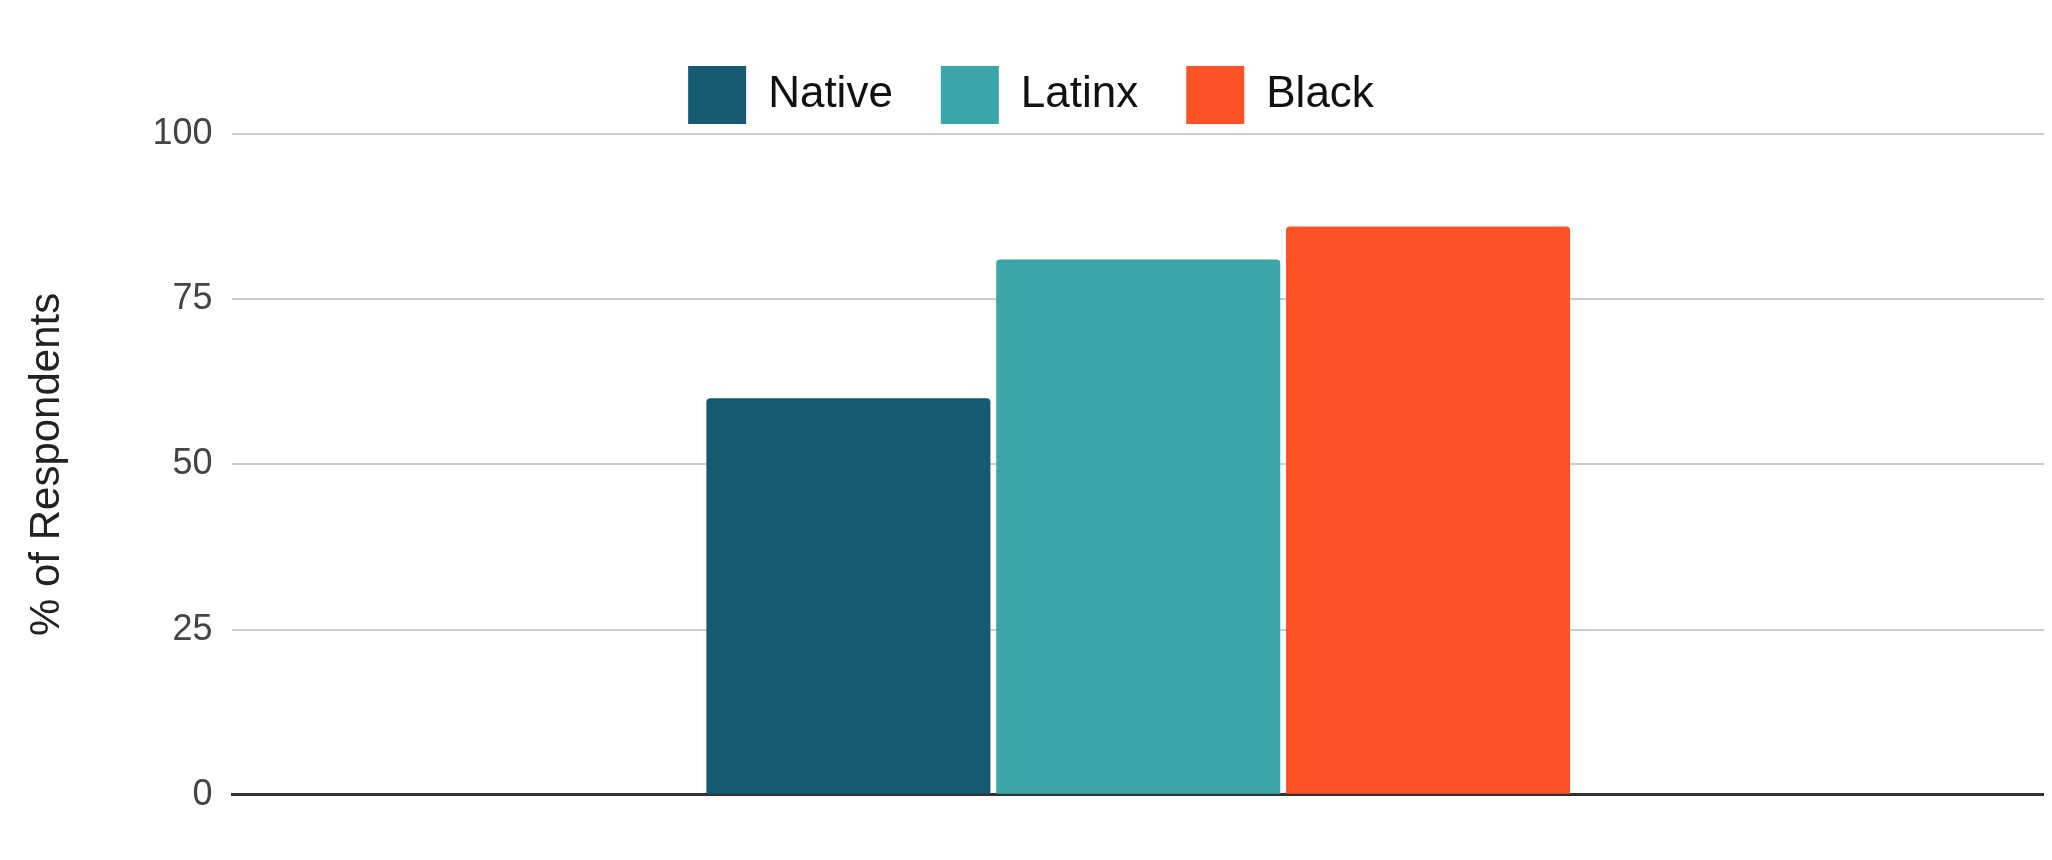  I want to click on y-tick-label: 25, so click(192, 627).